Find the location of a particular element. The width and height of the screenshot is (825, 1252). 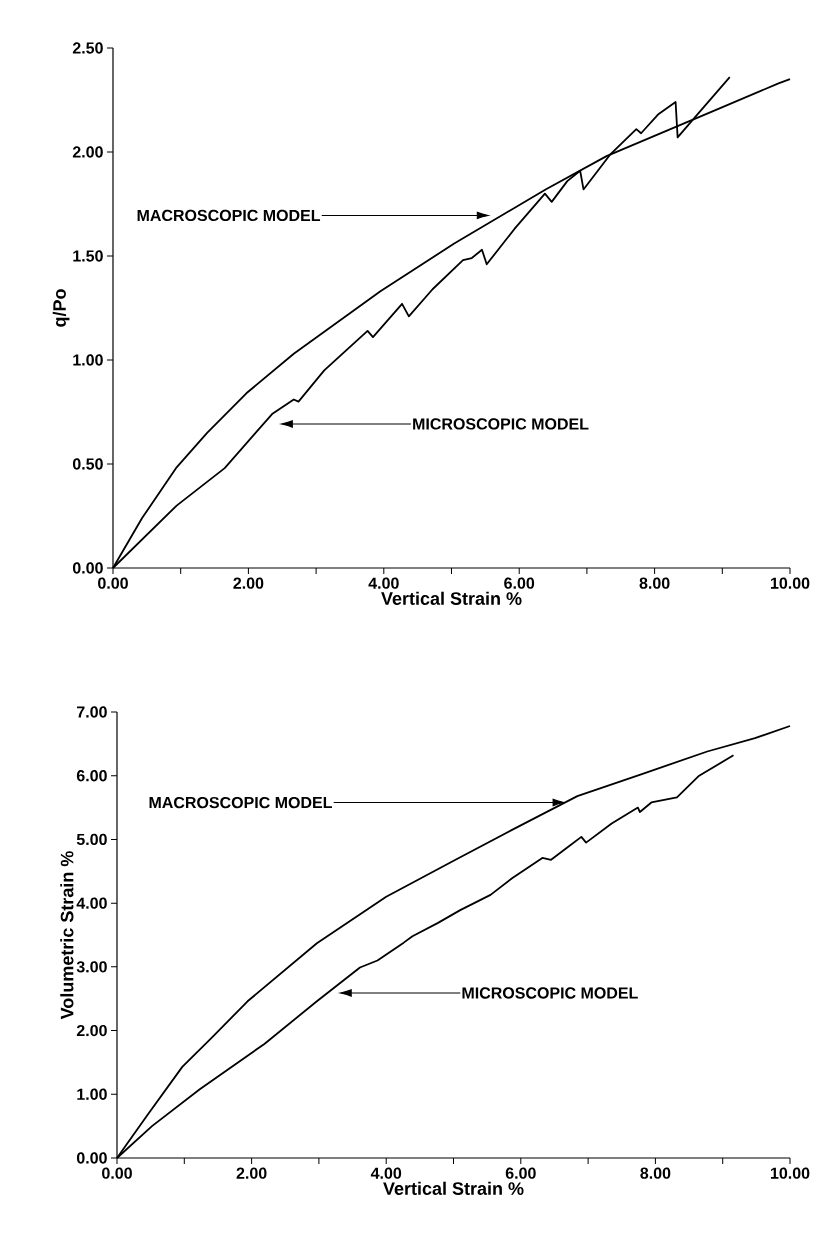

y-tick-label: 0.50 is located at coordinates (87, 464).